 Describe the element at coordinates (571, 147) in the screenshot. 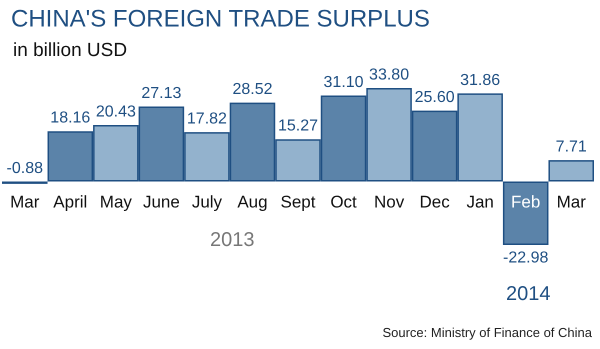

I see `data-label: 7.71` at that location.